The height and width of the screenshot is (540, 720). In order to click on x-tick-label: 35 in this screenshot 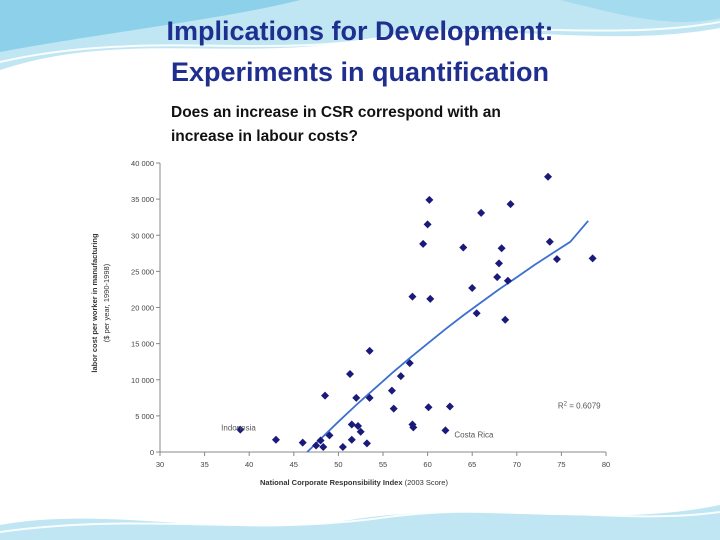, I will do `click(204, 464)`.